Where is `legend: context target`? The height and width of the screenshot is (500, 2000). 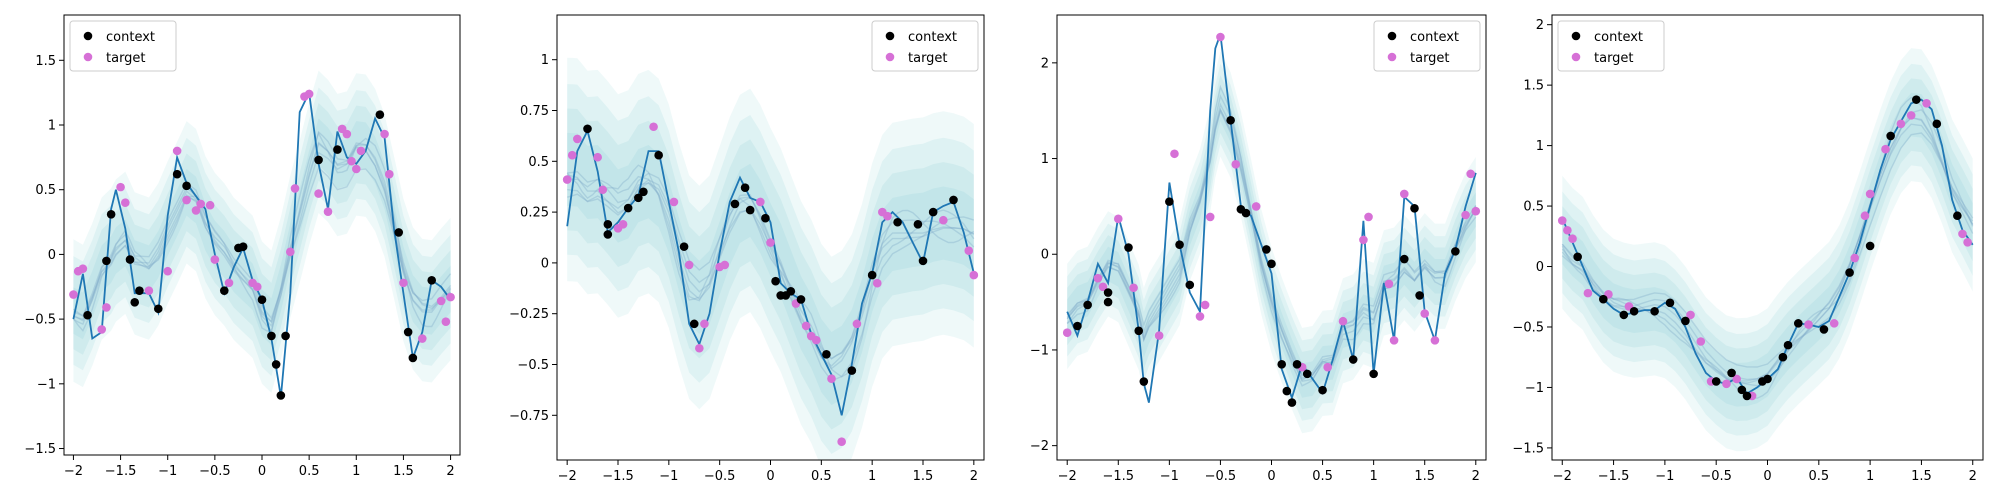 legend: context target is located at coordinates (123, 46).